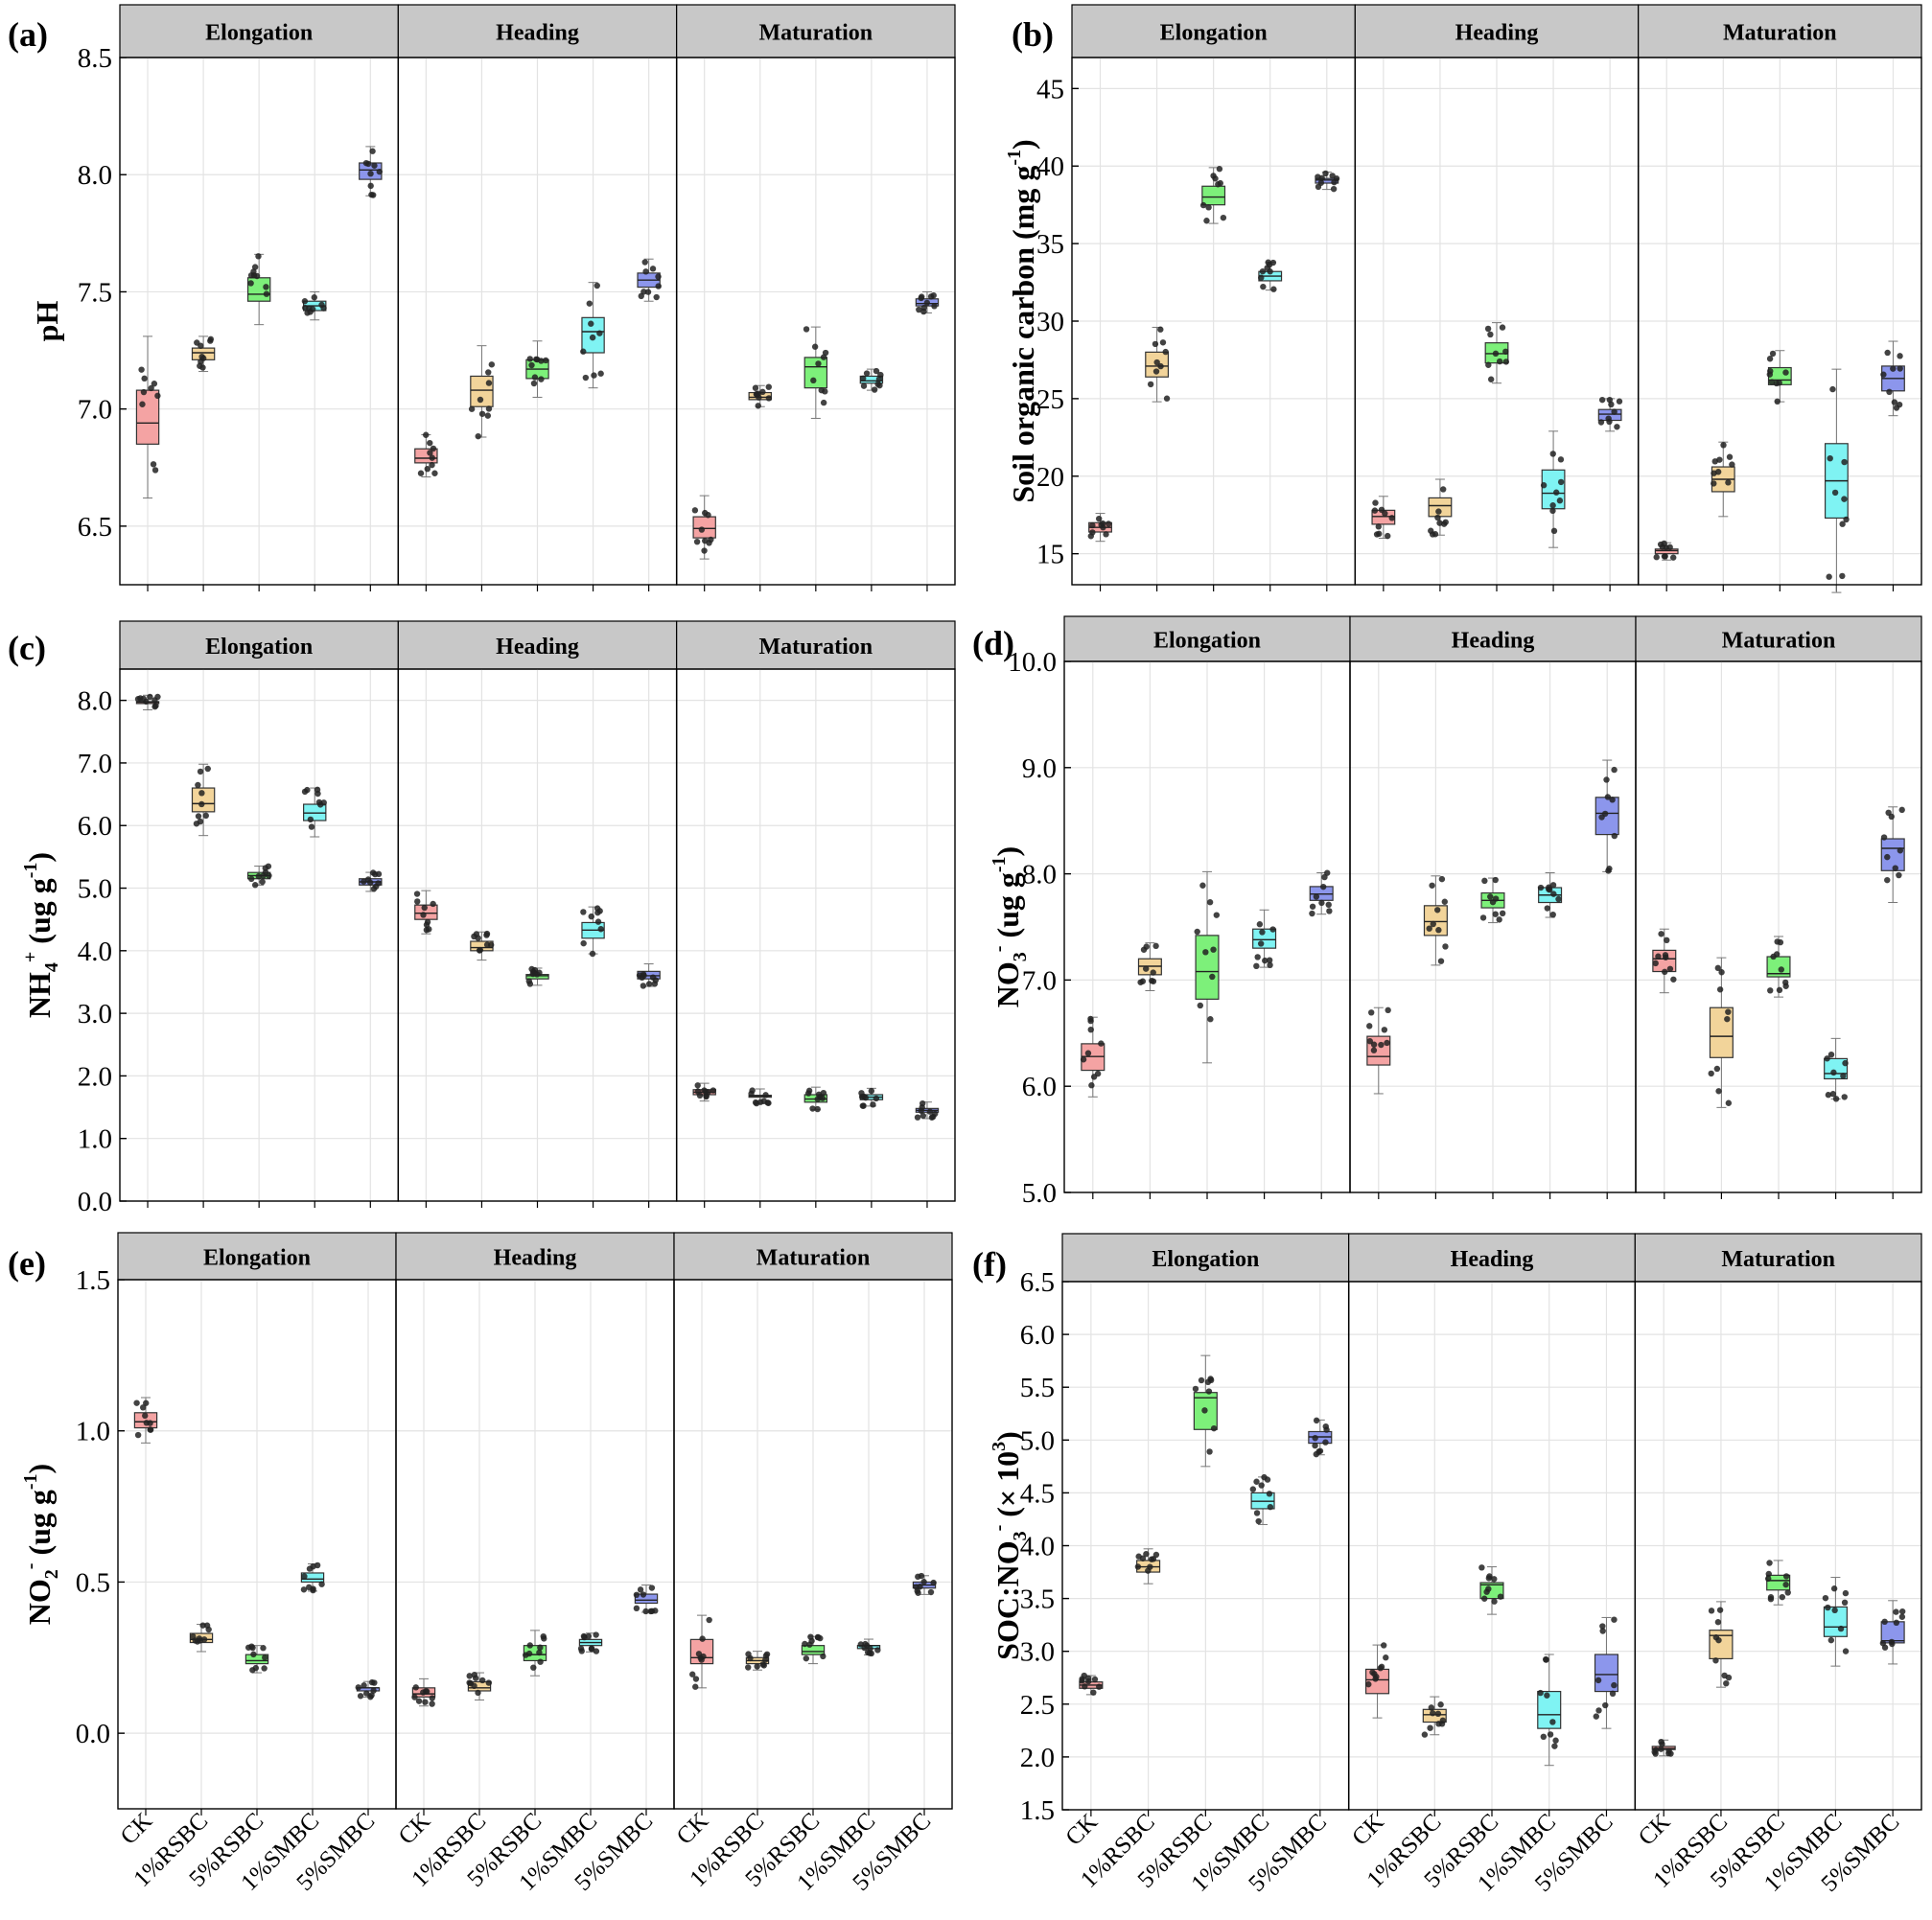  I want to click on y-tick-label: 2.0, so click(95, 1076).